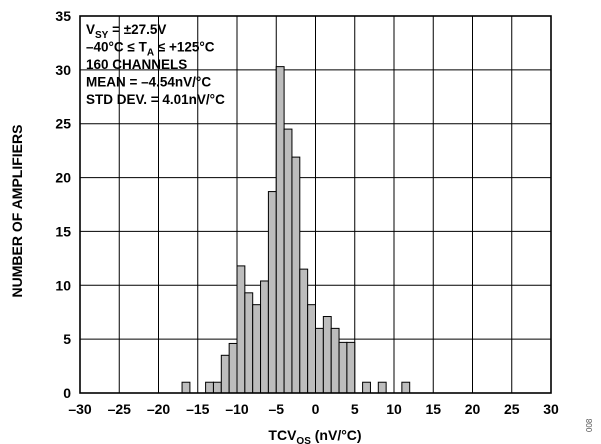  I want to click on annotation-line-0: VSY = ±27.5V, so click(126, 31).